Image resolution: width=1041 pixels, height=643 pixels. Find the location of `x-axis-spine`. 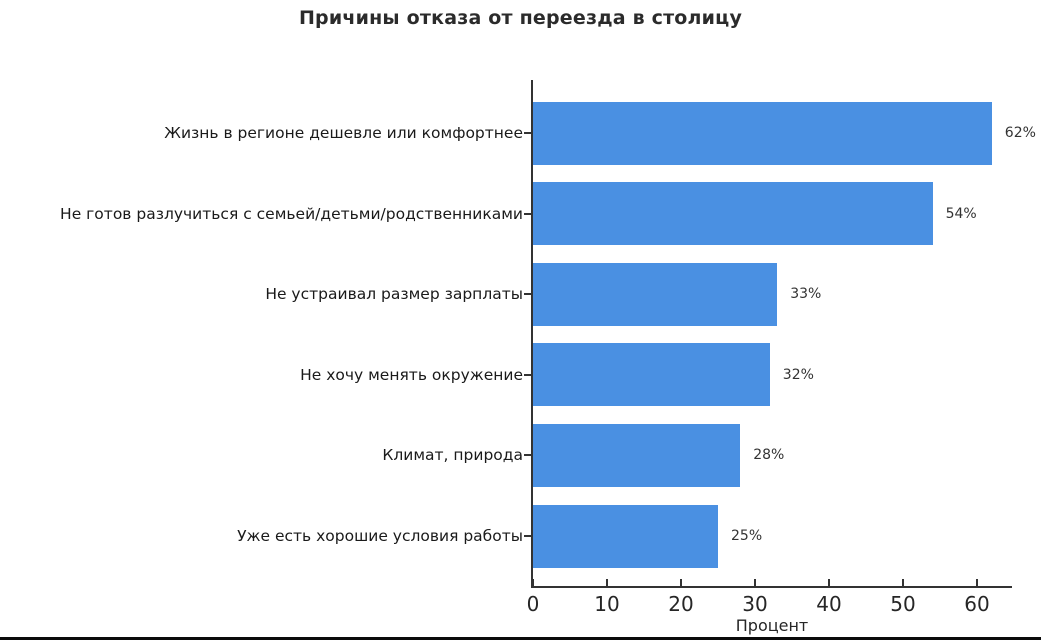

x-axis-spine is located at coordinates (771, 587).